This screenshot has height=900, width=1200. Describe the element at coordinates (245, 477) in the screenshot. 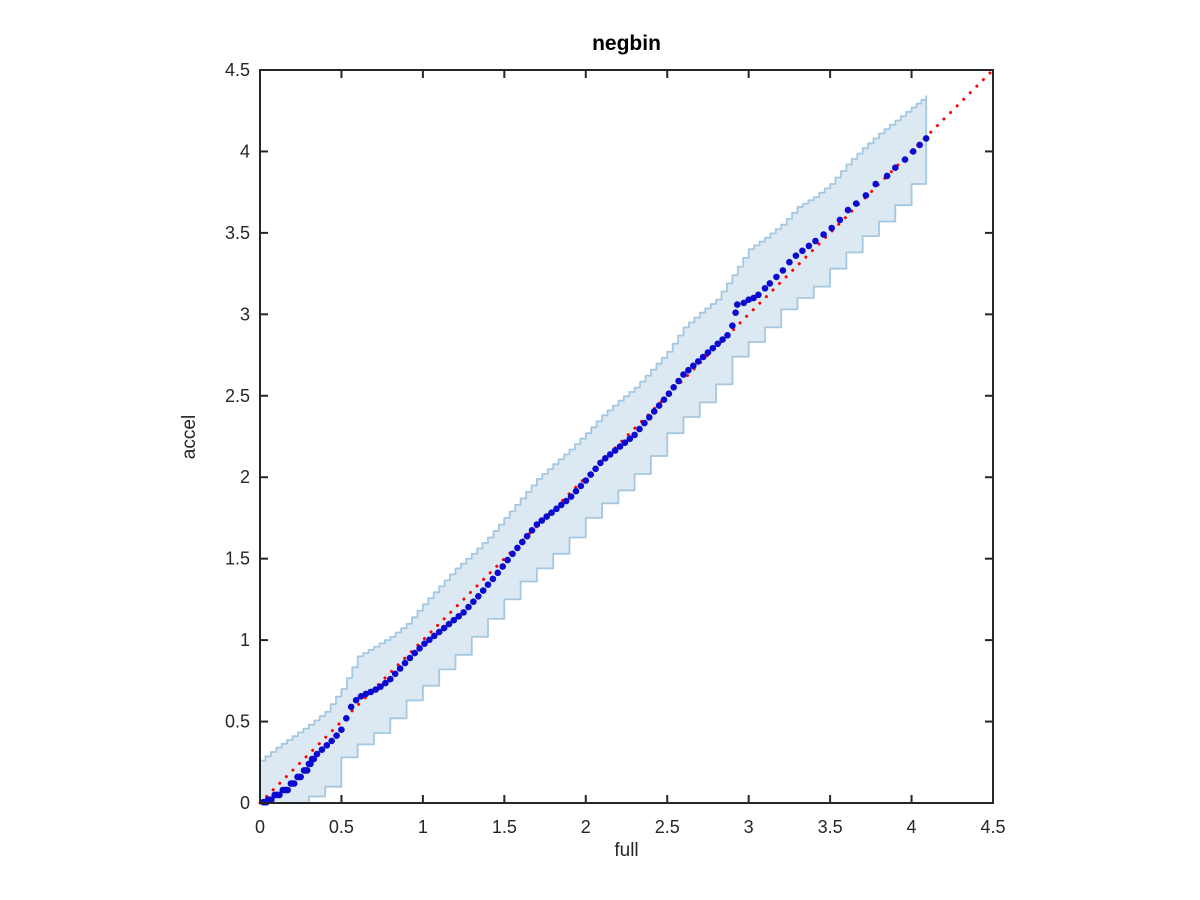

I see `y-tick-label: 2` at that location.